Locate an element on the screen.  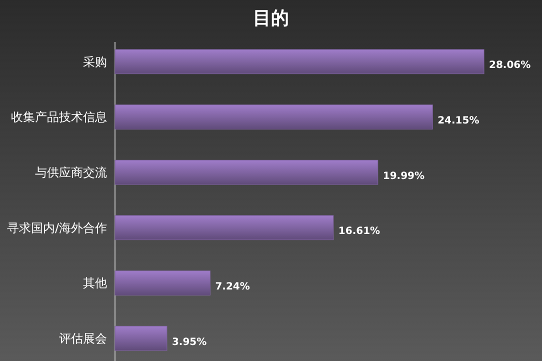
data-label: 16.61% is located at coordinates (359, 232).